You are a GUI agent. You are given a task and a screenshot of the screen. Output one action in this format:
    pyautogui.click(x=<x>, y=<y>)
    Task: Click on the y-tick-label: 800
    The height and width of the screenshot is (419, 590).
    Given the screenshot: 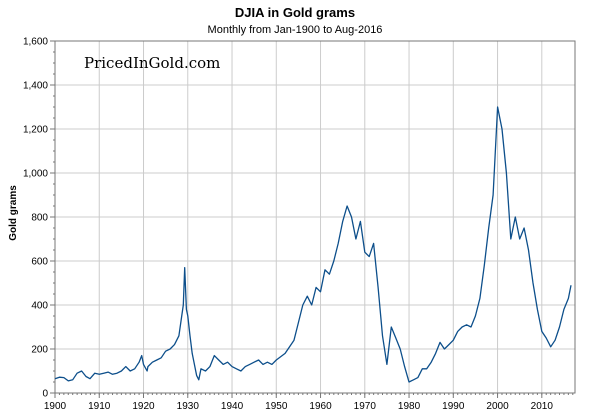 What is the action you would take?
    pyautogui.click(x=39, y=218)
    